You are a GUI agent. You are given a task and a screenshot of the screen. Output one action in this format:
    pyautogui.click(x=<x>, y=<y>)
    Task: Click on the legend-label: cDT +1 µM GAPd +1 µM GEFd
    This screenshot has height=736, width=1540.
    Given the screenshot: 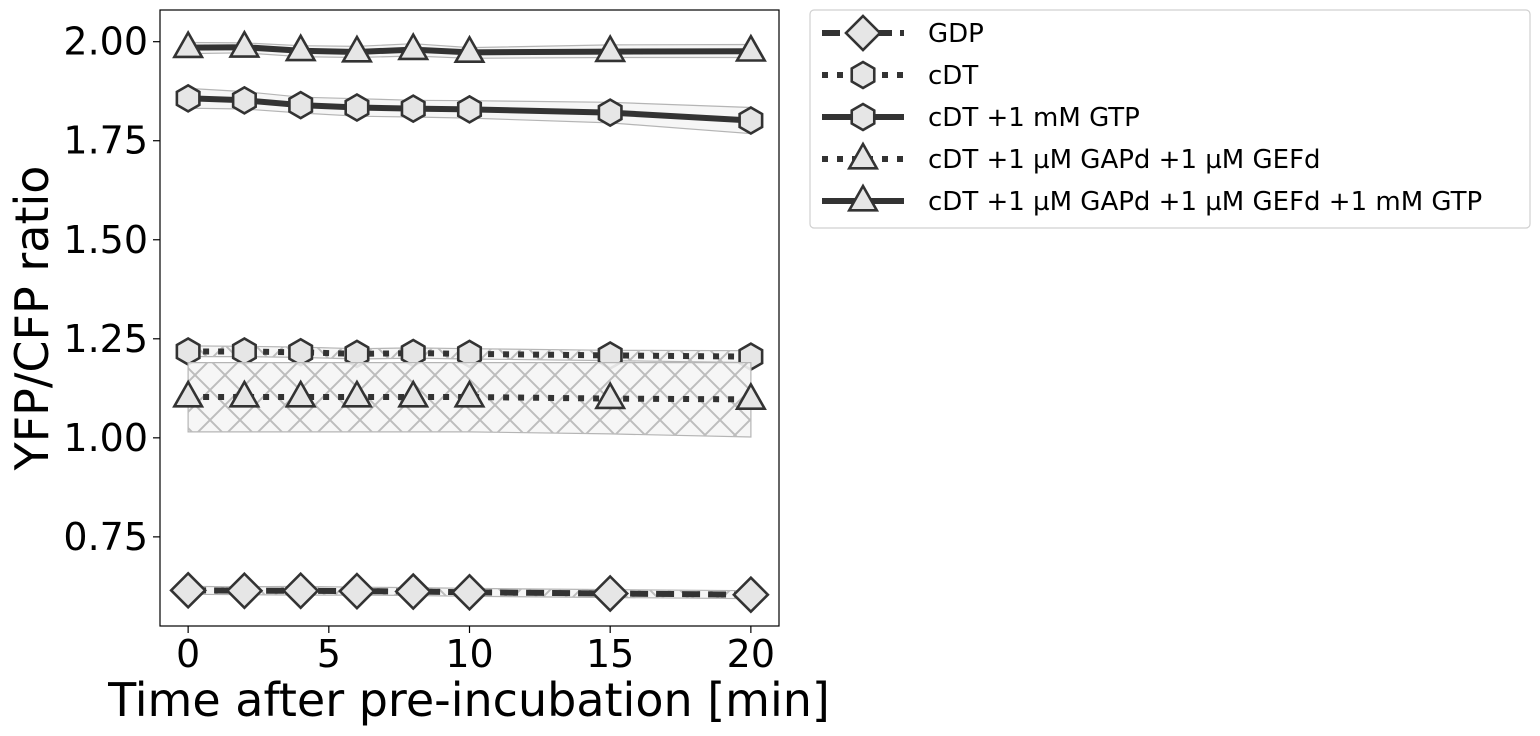 What is the action you would take?
    pyautogui.click(x=1124, y=160)
    